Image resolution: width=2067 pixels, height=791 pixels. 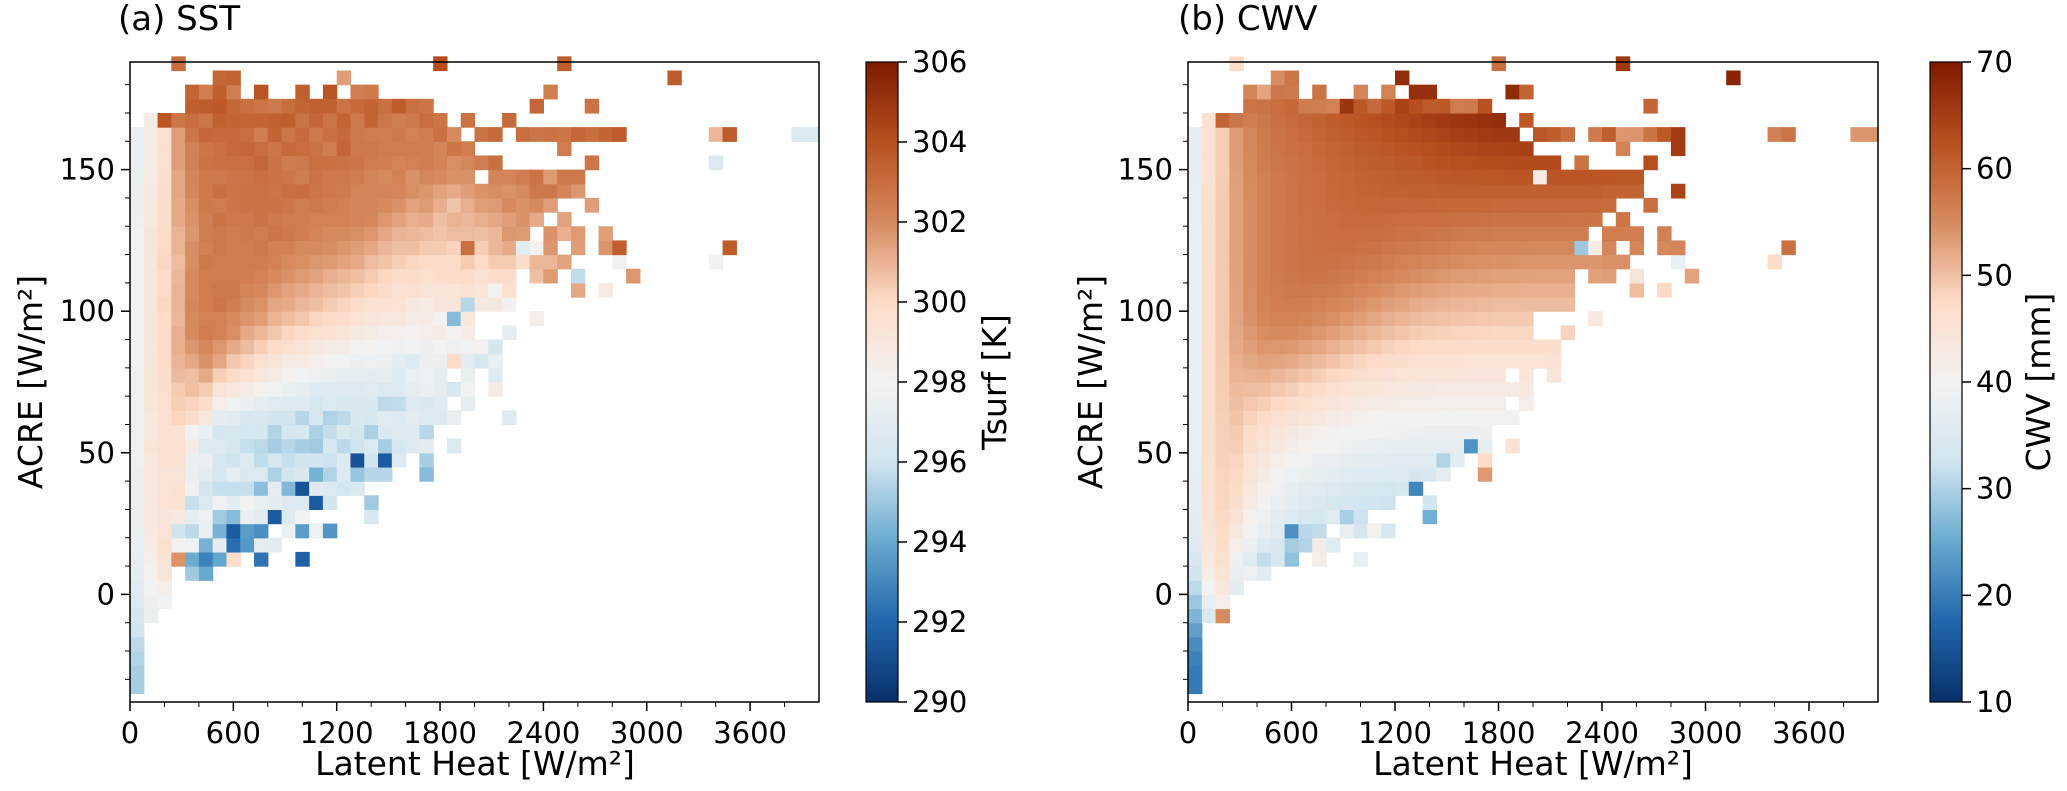 I want to click on colorbar-tick-label: 304, so click(x=939, y=142).